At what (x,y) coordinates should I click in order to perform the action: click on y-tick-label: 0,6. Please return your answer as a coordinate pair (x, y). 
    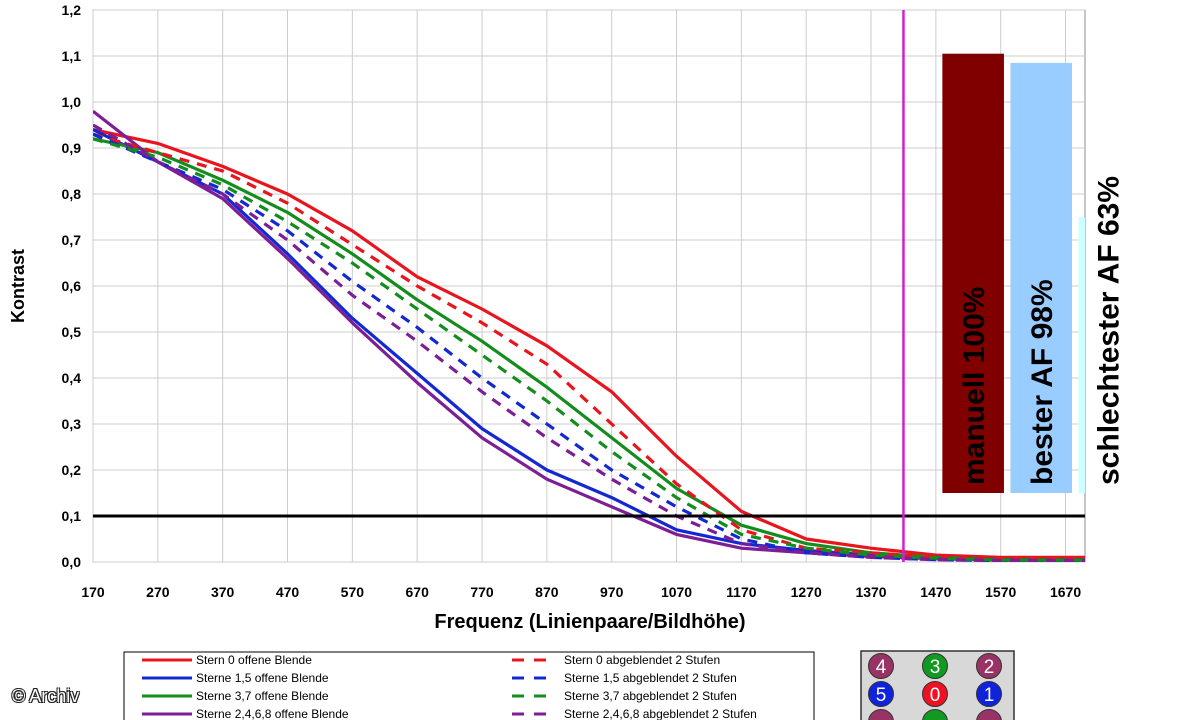
    Looking at the image, I should click on (72, 286).